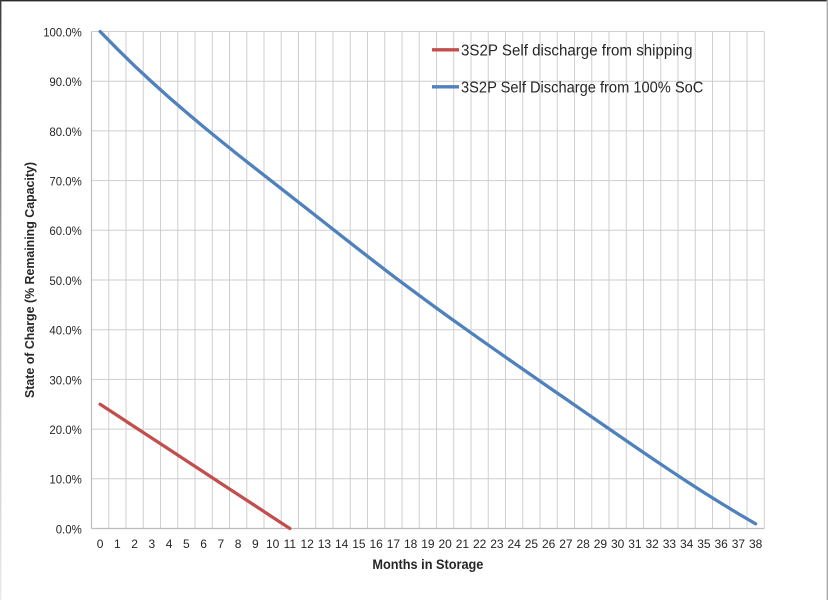 The image size is (828, 600). What do you see at coordinates (480, 544) in the screenshot?
I see `svg-text: 22` at bounding box center [480, 544].